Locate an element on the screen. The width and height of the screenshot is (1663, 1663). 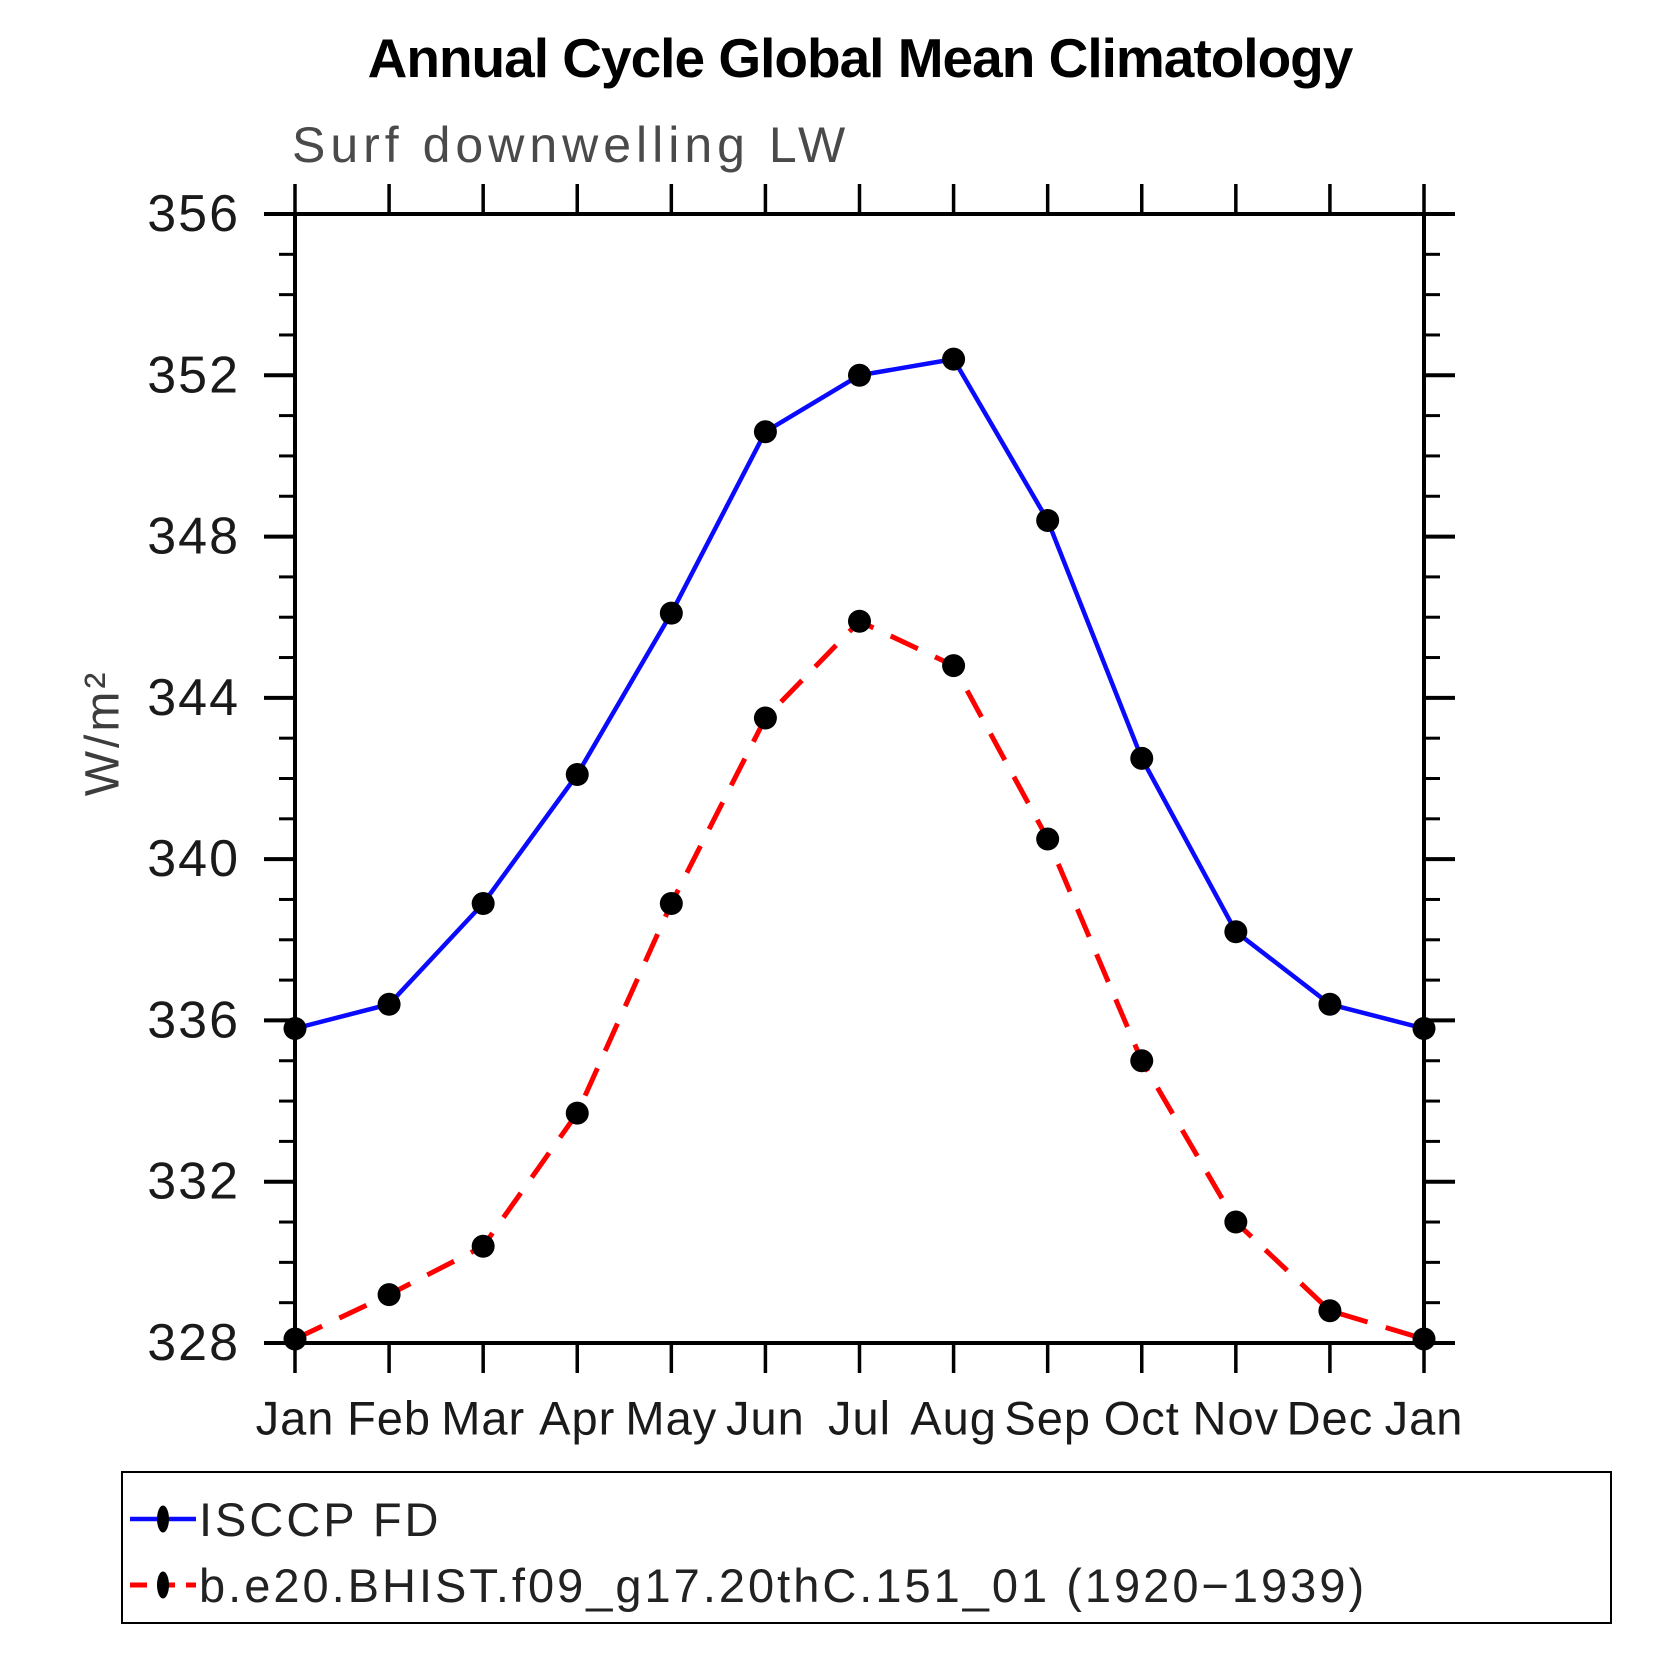
y-tick-label: 352 is located at coordinates (193, 375).